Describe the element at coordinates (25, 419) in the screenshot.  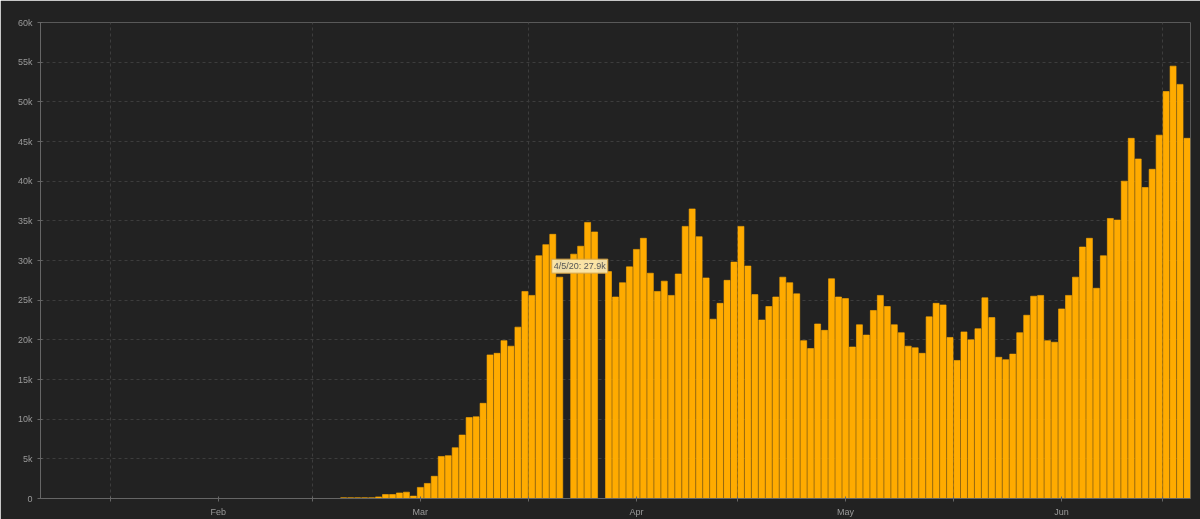
I see `y-tick-label: 10k` at that location.